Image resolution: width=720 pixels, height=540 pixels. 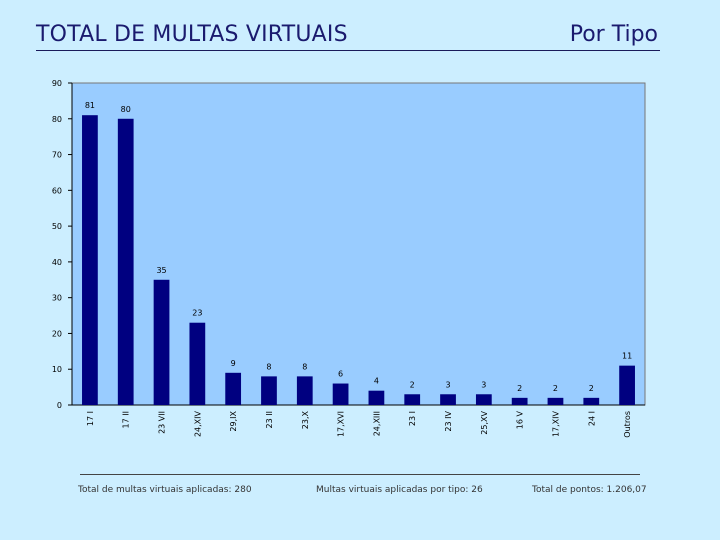 I want to click on y-tick-label: 40, so click(x=57, y=262).